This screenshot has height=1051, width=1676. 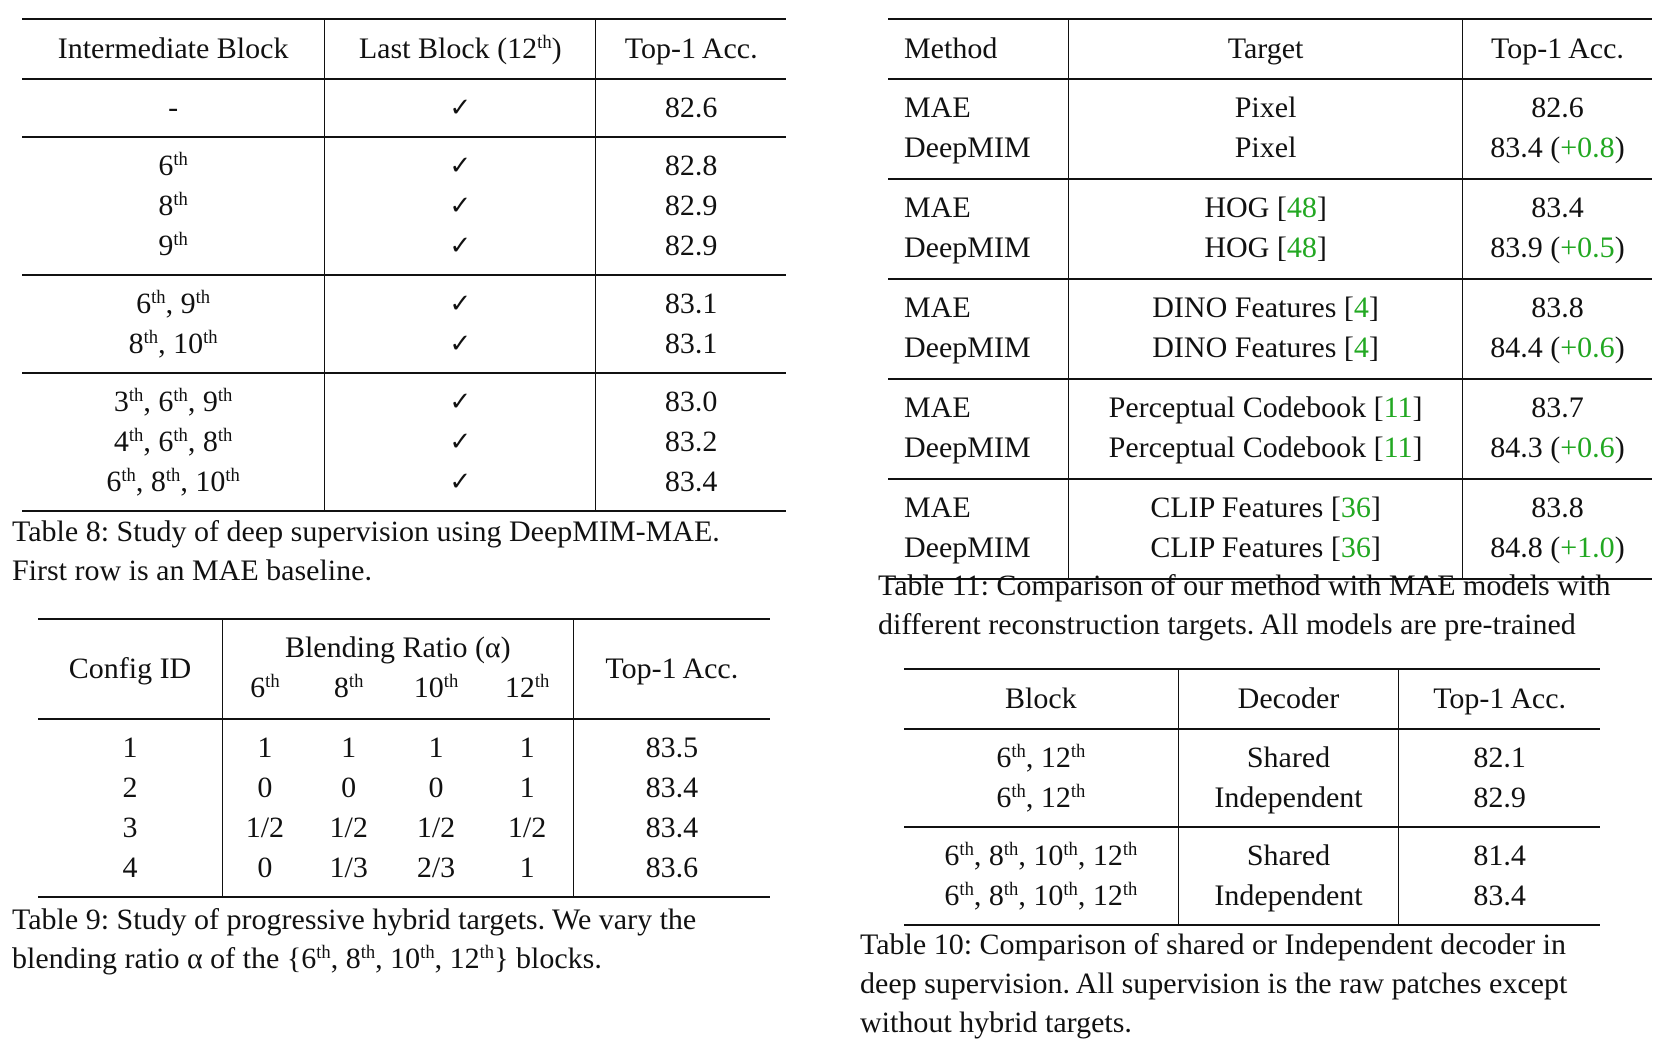 I want to click on block-number: 12, so click(x=1107, y=895).